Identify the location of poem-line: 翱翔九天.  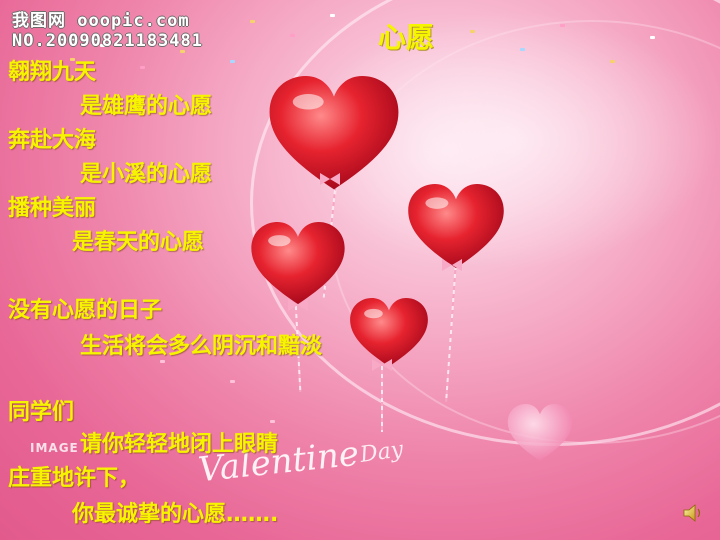
(52, 72).